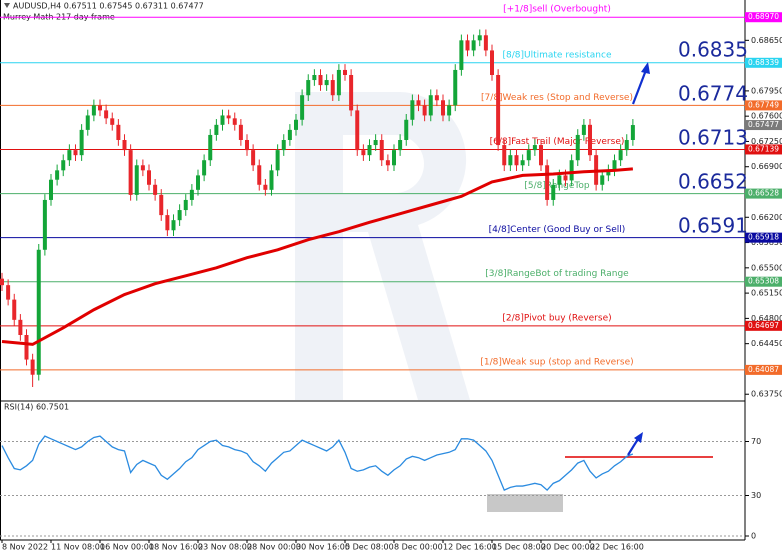 The width and height of the screenshot is (782, 553). Describe the element at coordinates (639, 87) in the screenshot. I see `trend-arrow` at that location.